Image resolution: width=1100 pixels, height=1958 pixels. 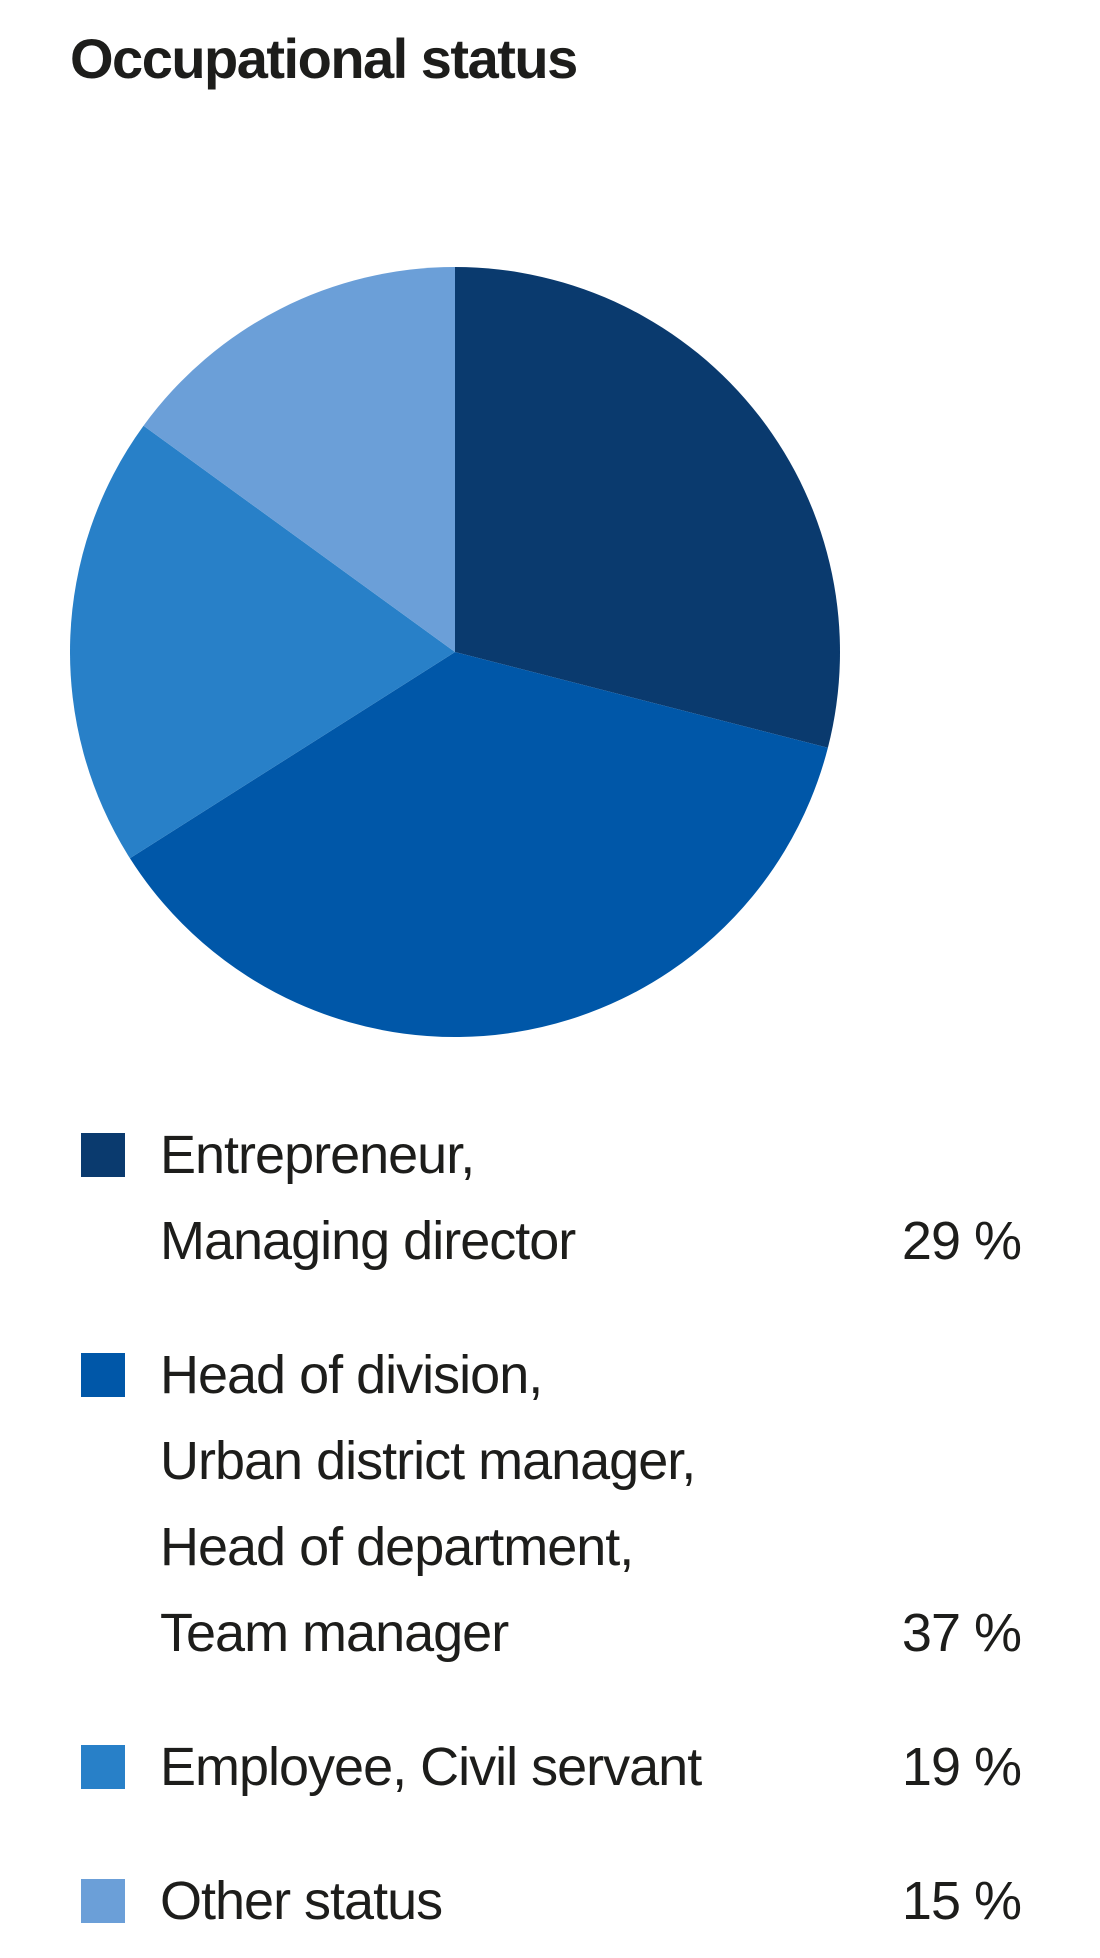 What do you see at coordinates (961, 1241) in the screenshot?
I see `legend-value: 29 %` at bounding box center [961, 1241].